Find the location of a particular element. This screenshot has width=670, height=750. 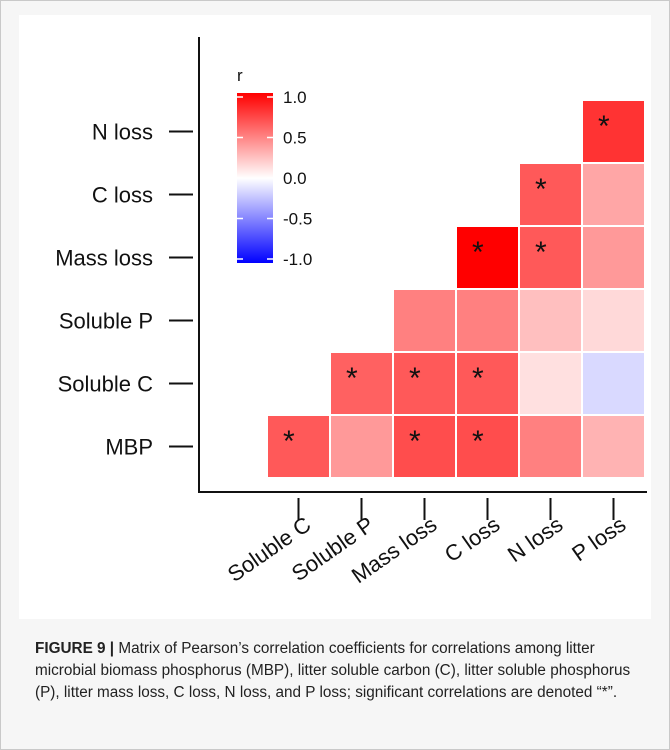

colorbar-tick-label: 0.0 is located at coordinates (295, 178).